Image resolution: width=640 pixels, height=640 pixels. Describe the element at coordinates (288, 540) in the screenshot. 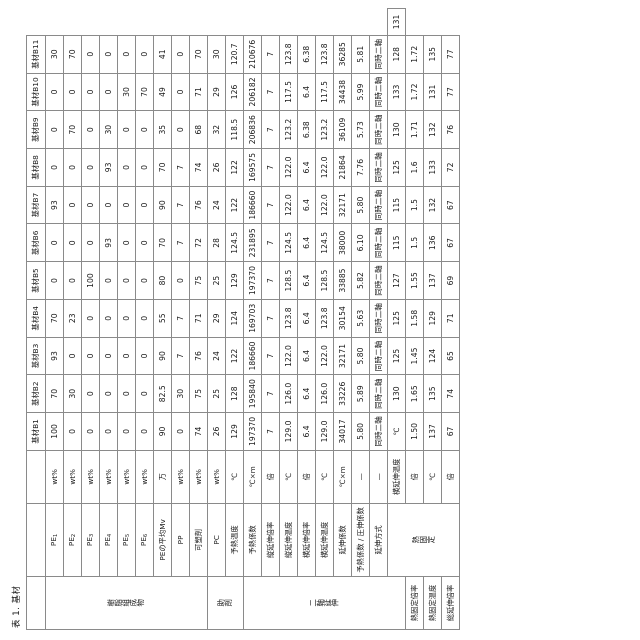

I see `row-label: 縦延伸温度` at that location.